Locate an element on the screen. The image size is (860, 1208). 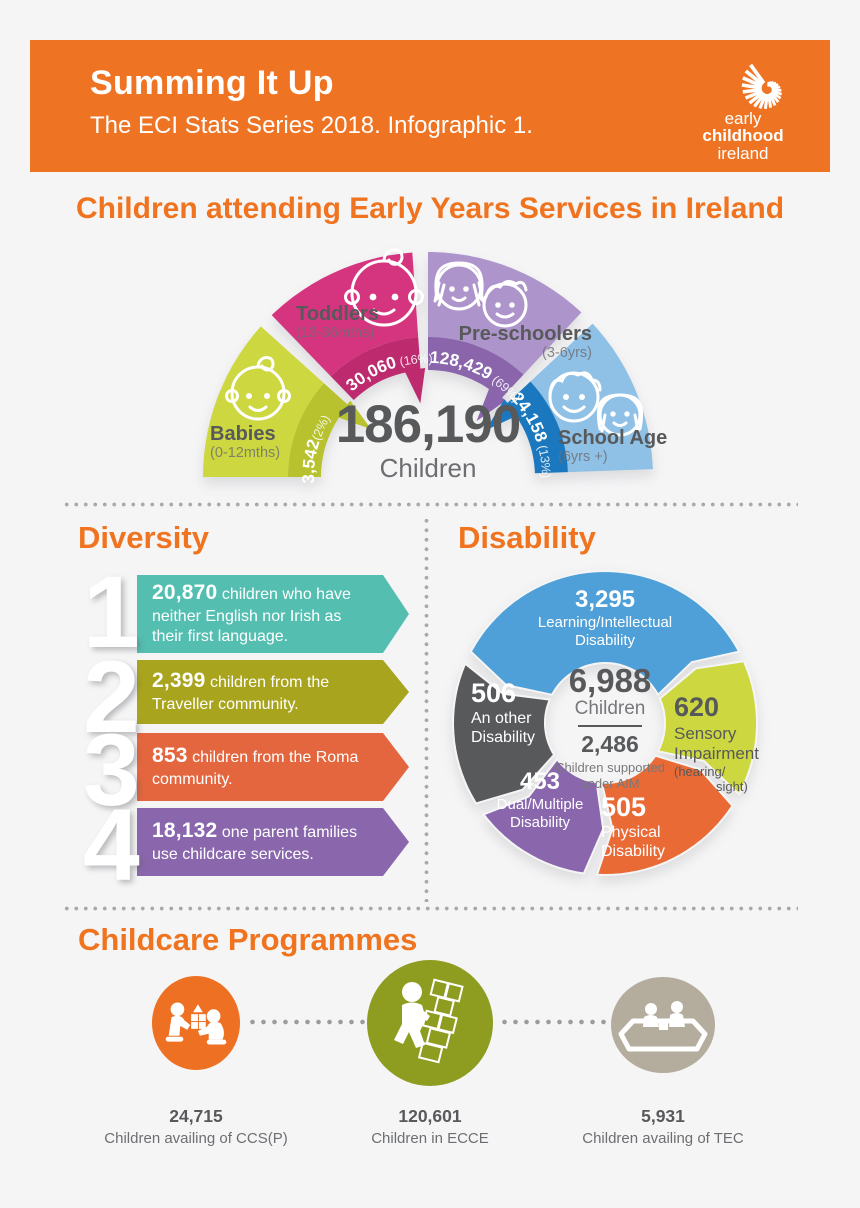
logo-line-childhood: childhood is located at coordinates (743, 136).